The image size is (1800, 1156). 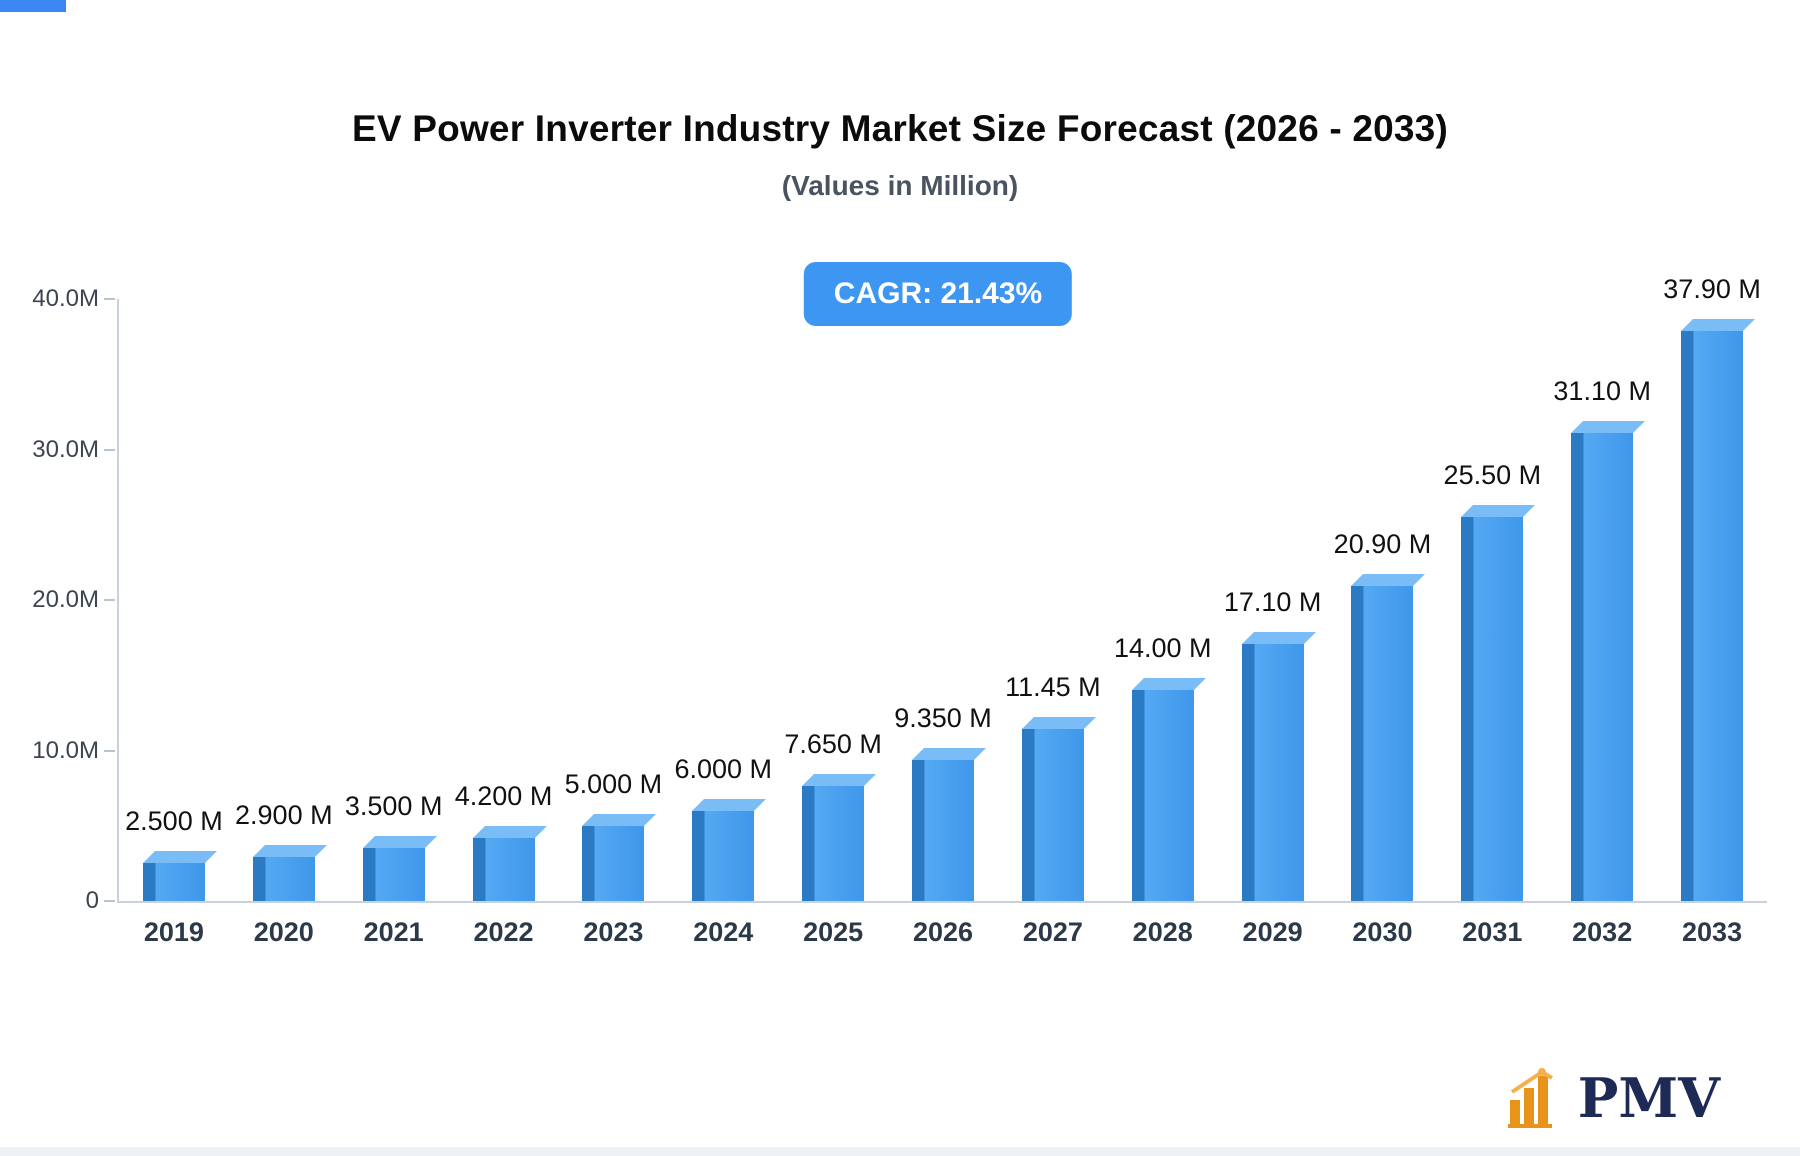 What do you see at coordinates (1492, 932) in the screenshot?
I see `x-axis-label: 2031` at bounding box center [1492, 932].